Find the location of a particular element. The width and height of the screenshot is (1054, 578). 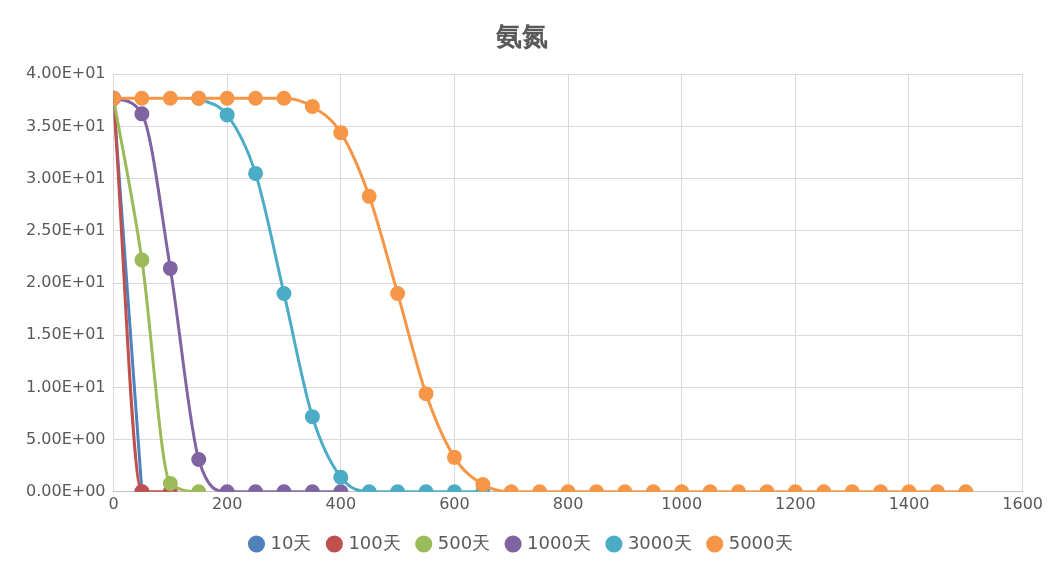

y-tick-label: 3.50E+01 is located at coordinates (66, 125).